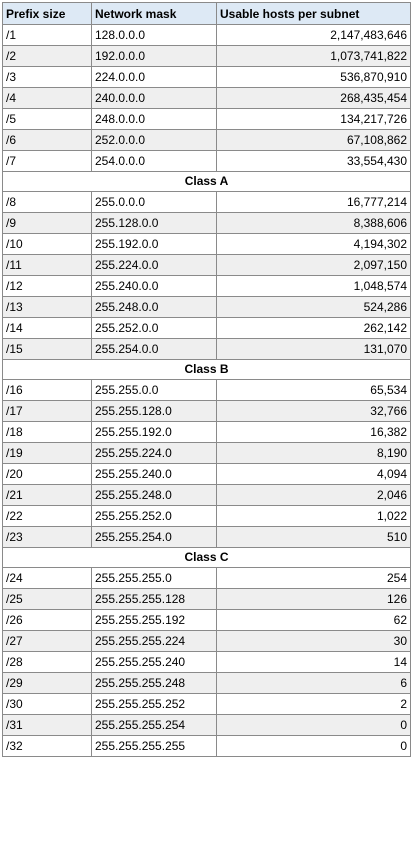 Image resolution: width=412 pixels, height=859 pixels. What do you see at coordinates (206, 411) in the screenshot?
I see `table-row: /17 255.255.128.0 32,766` at bounding box center [206, 411].